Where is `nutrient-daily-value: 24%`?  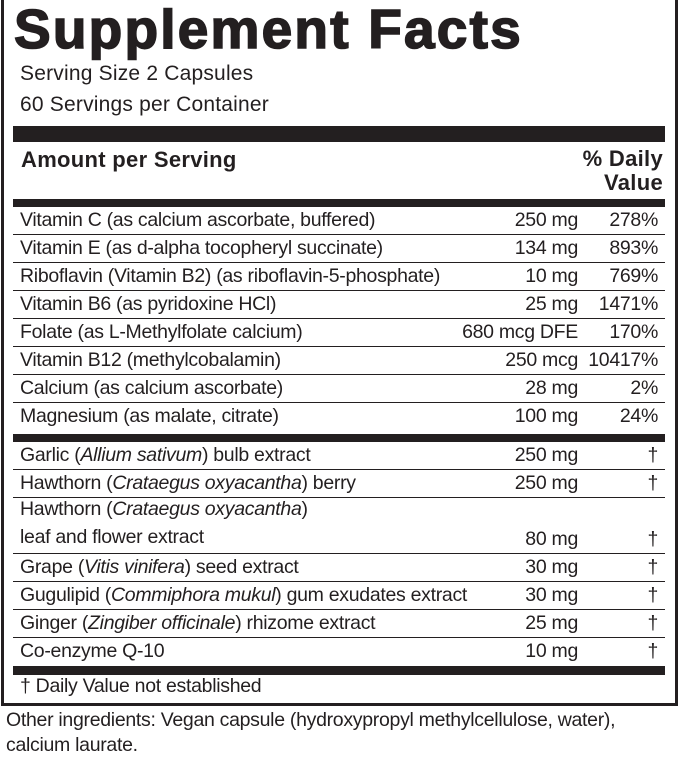 nutrient-daily-value: 24% is located at coordinates (638, 416).